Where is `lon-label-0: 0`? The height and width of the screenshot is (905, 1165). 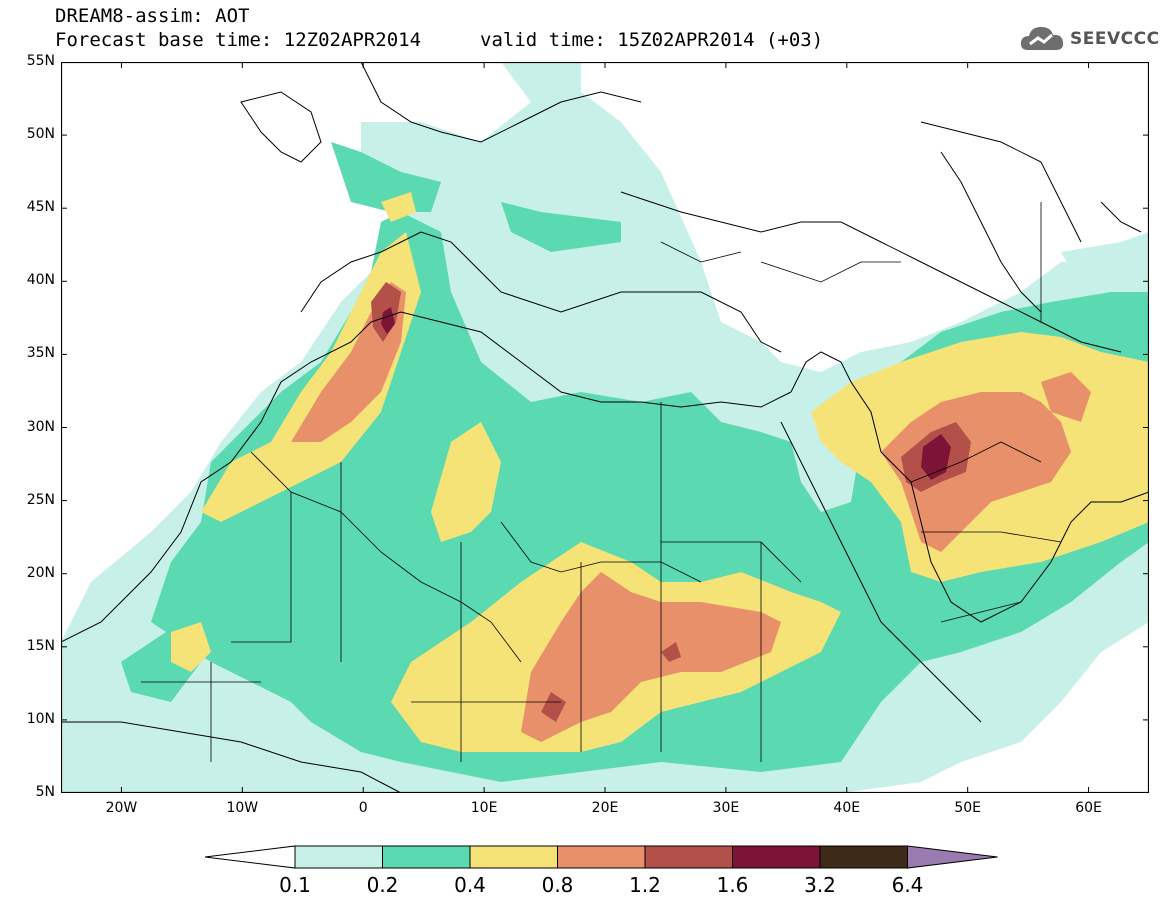
lon-label-0: 0 is located at coordinates (363, 808).